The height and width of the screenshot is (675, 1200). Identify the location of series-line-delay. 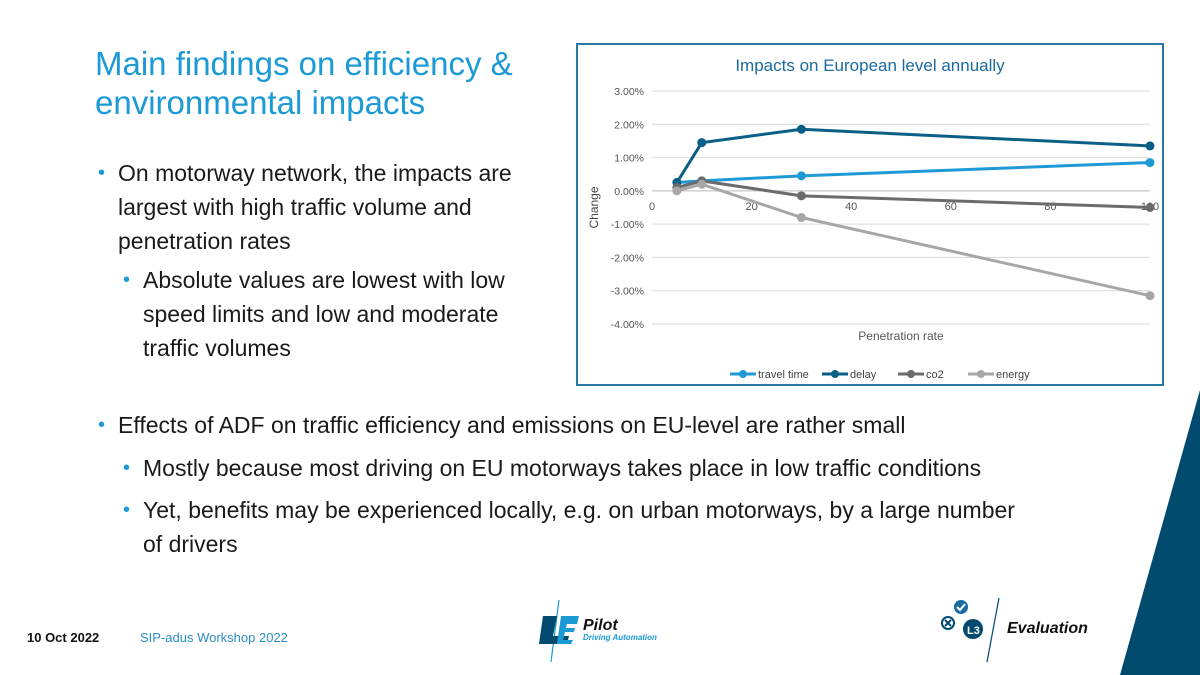
(913, 155).